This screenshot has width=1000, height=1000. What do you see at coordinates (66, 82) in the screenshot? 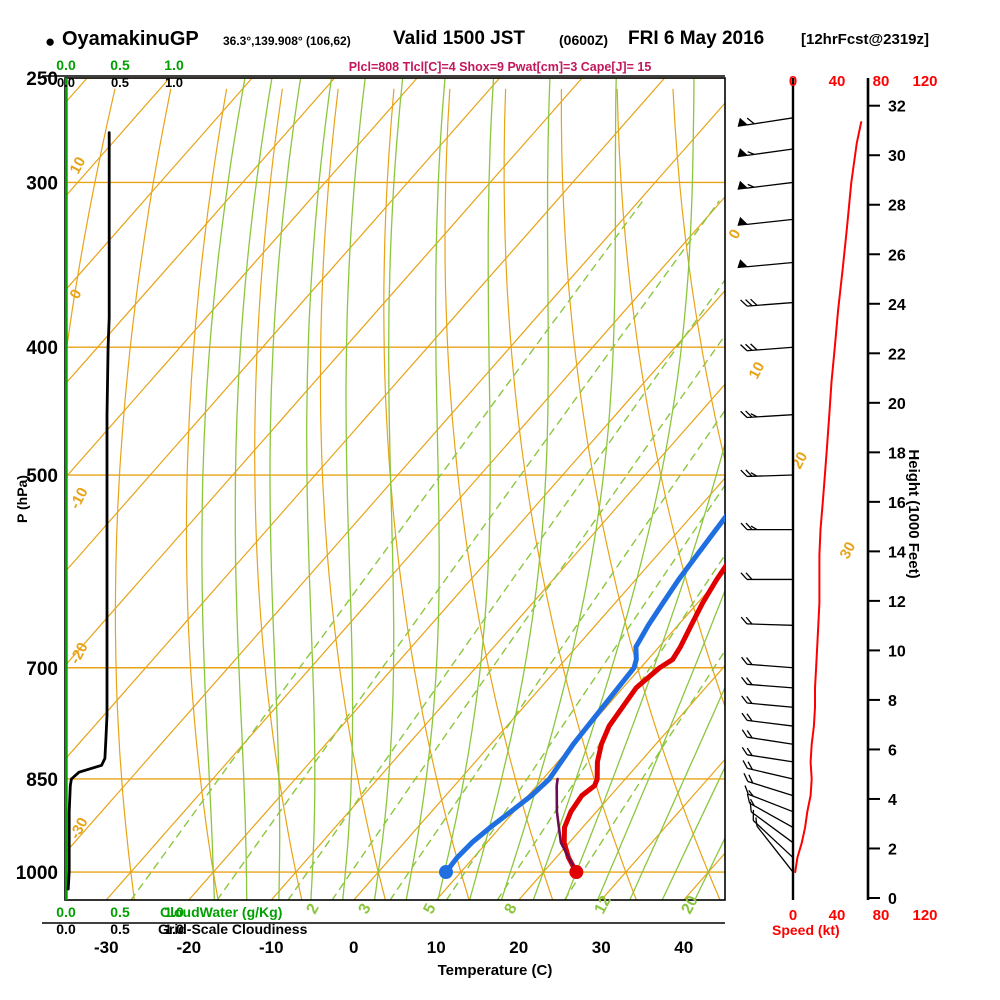
I see `cloudiness-tick-label-top: 0.0` at bounding box center [66, 82].